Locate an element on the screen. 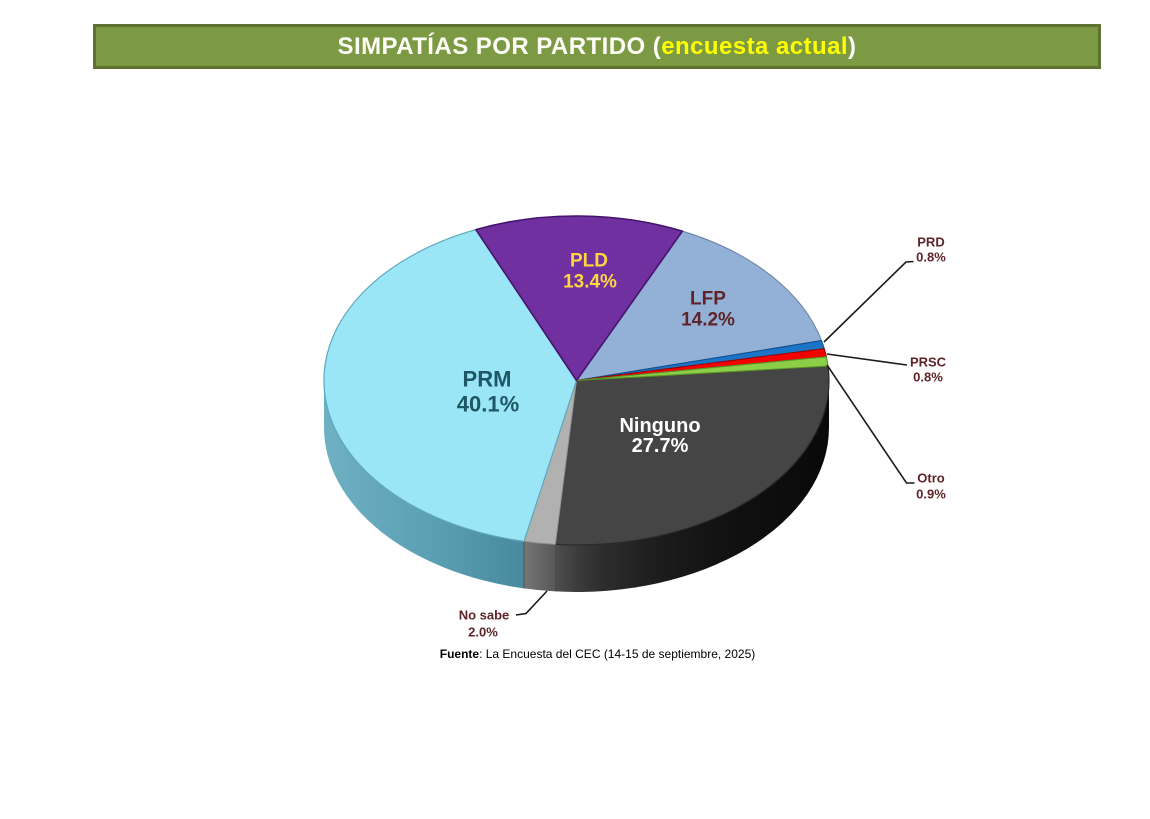 The image size is (1150, 819). svg-text: PRSC is located at coordinates (928, 362).